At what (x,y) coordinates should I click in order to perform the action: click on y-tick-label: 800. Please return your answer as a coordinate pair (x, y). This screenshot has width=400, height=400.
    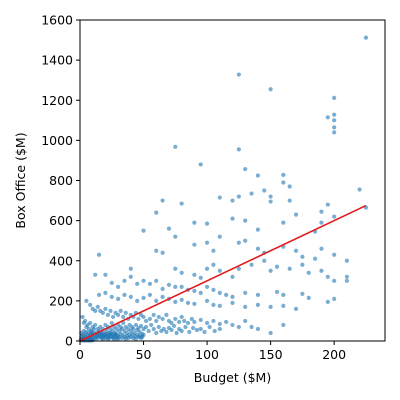
    Looking at the image, I should click on (61, 180).